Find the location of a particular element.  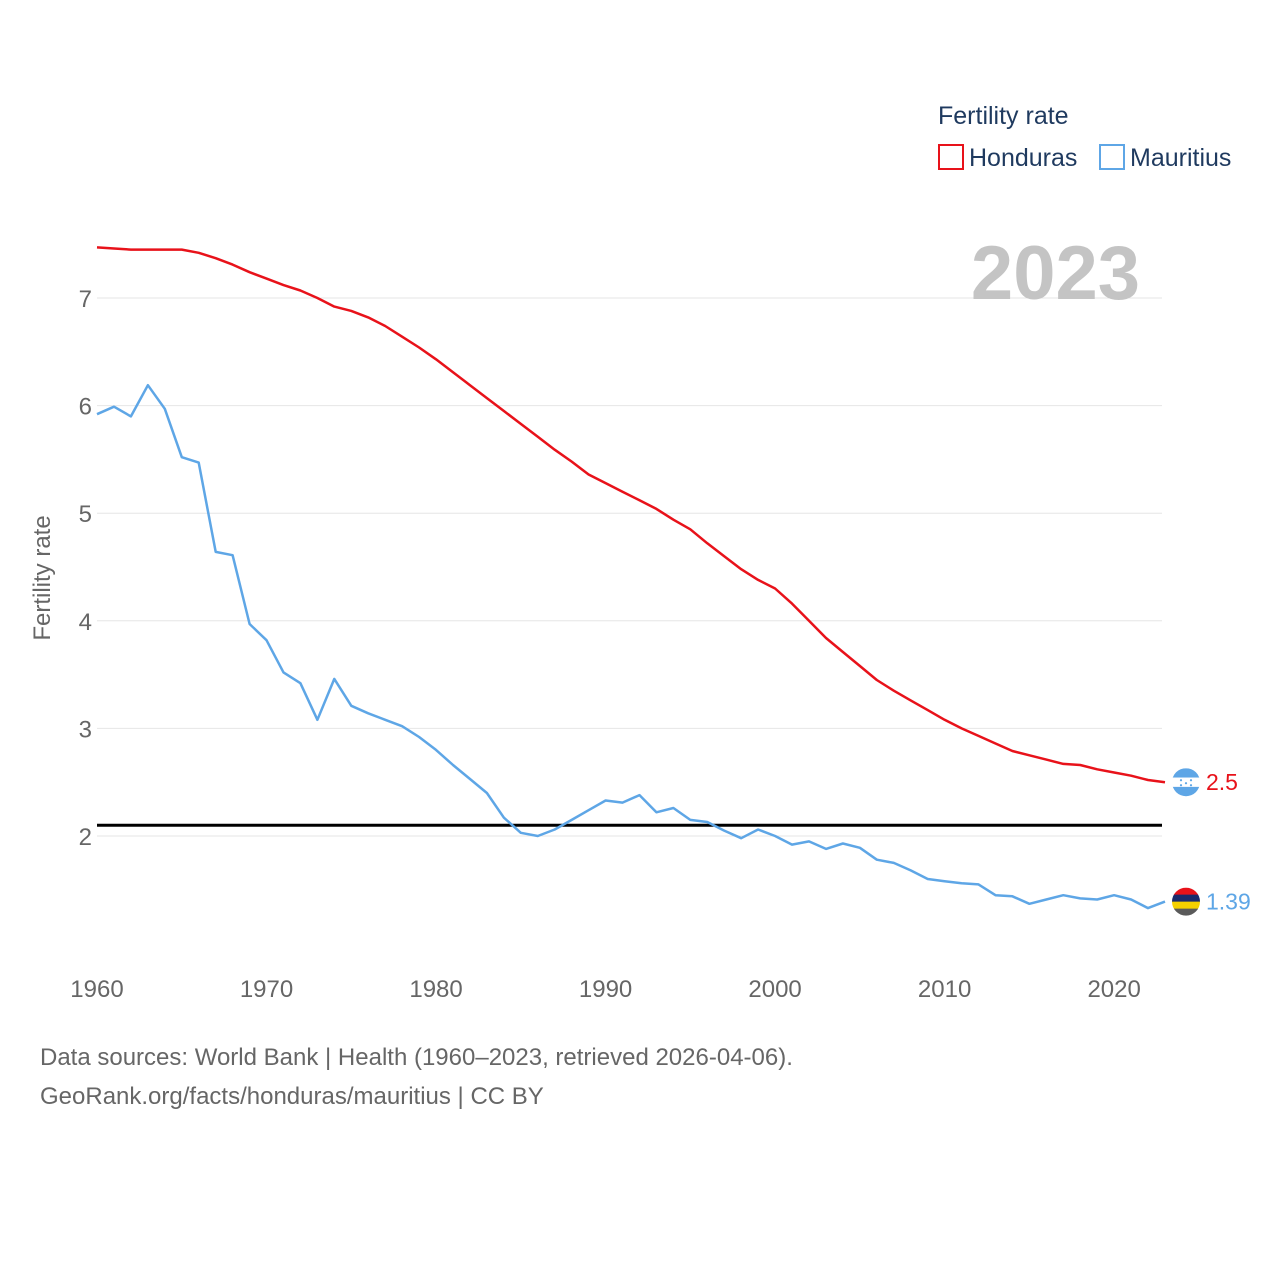

x-axis-ticks: 1960 1970 1980 1990 2000 2010 2020 is located at coordinates (605, 989).